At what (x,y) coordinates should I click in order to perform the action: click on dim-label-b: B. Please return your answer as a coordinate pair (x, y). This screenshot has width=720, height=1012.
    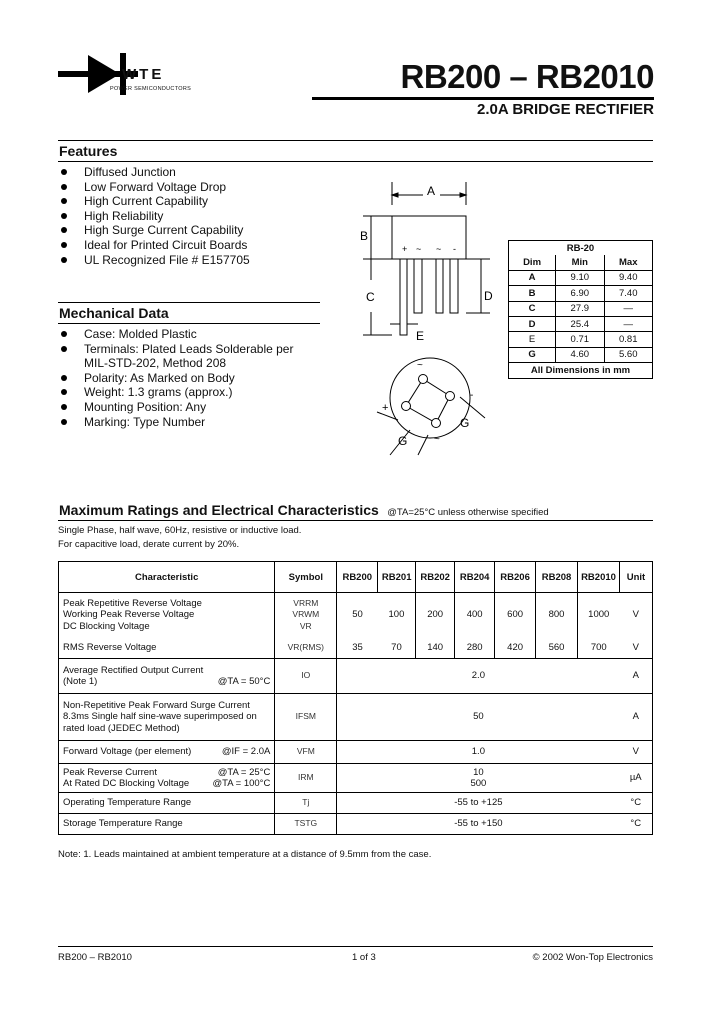
    Looking at the image, I should click on (364, 236).